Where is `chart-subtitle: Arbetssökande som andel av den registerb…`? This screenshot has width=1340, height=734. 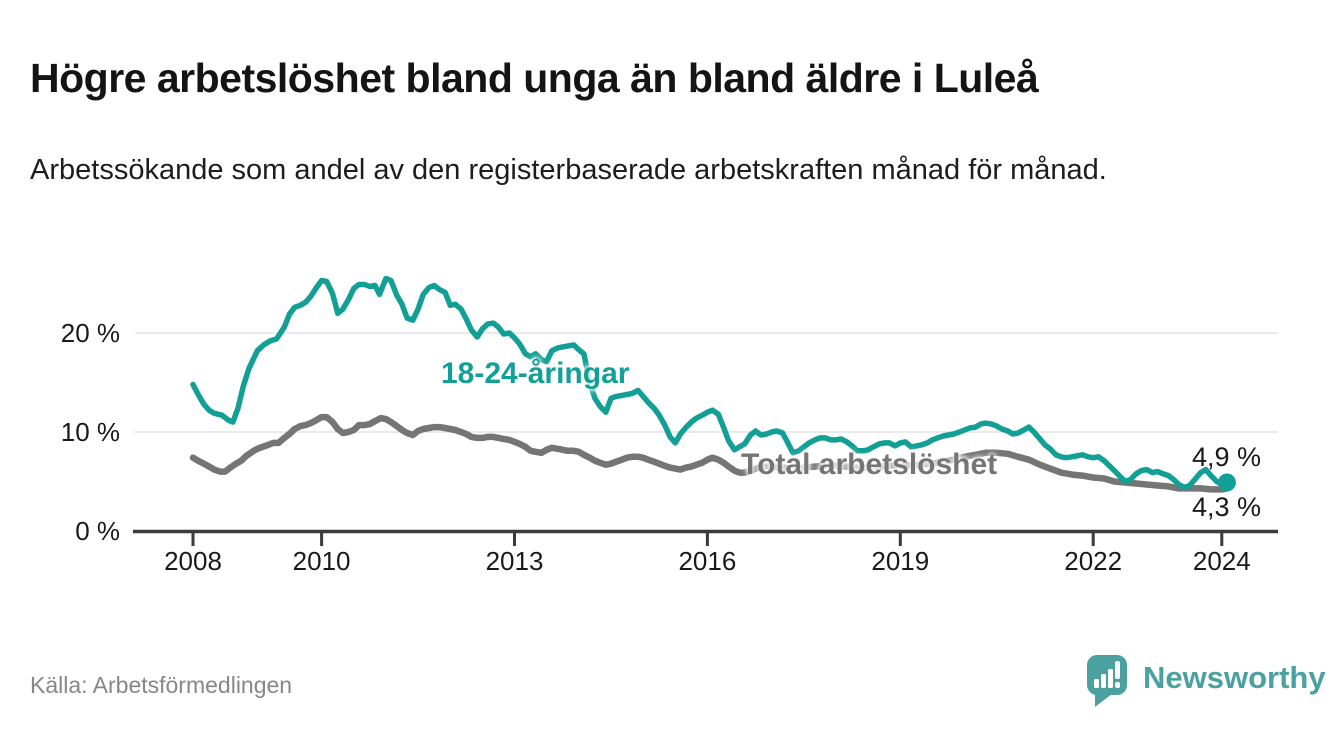
chart-subtitle: Arbetssökande som andel av den registerb… is located at coordinates (568, 170).